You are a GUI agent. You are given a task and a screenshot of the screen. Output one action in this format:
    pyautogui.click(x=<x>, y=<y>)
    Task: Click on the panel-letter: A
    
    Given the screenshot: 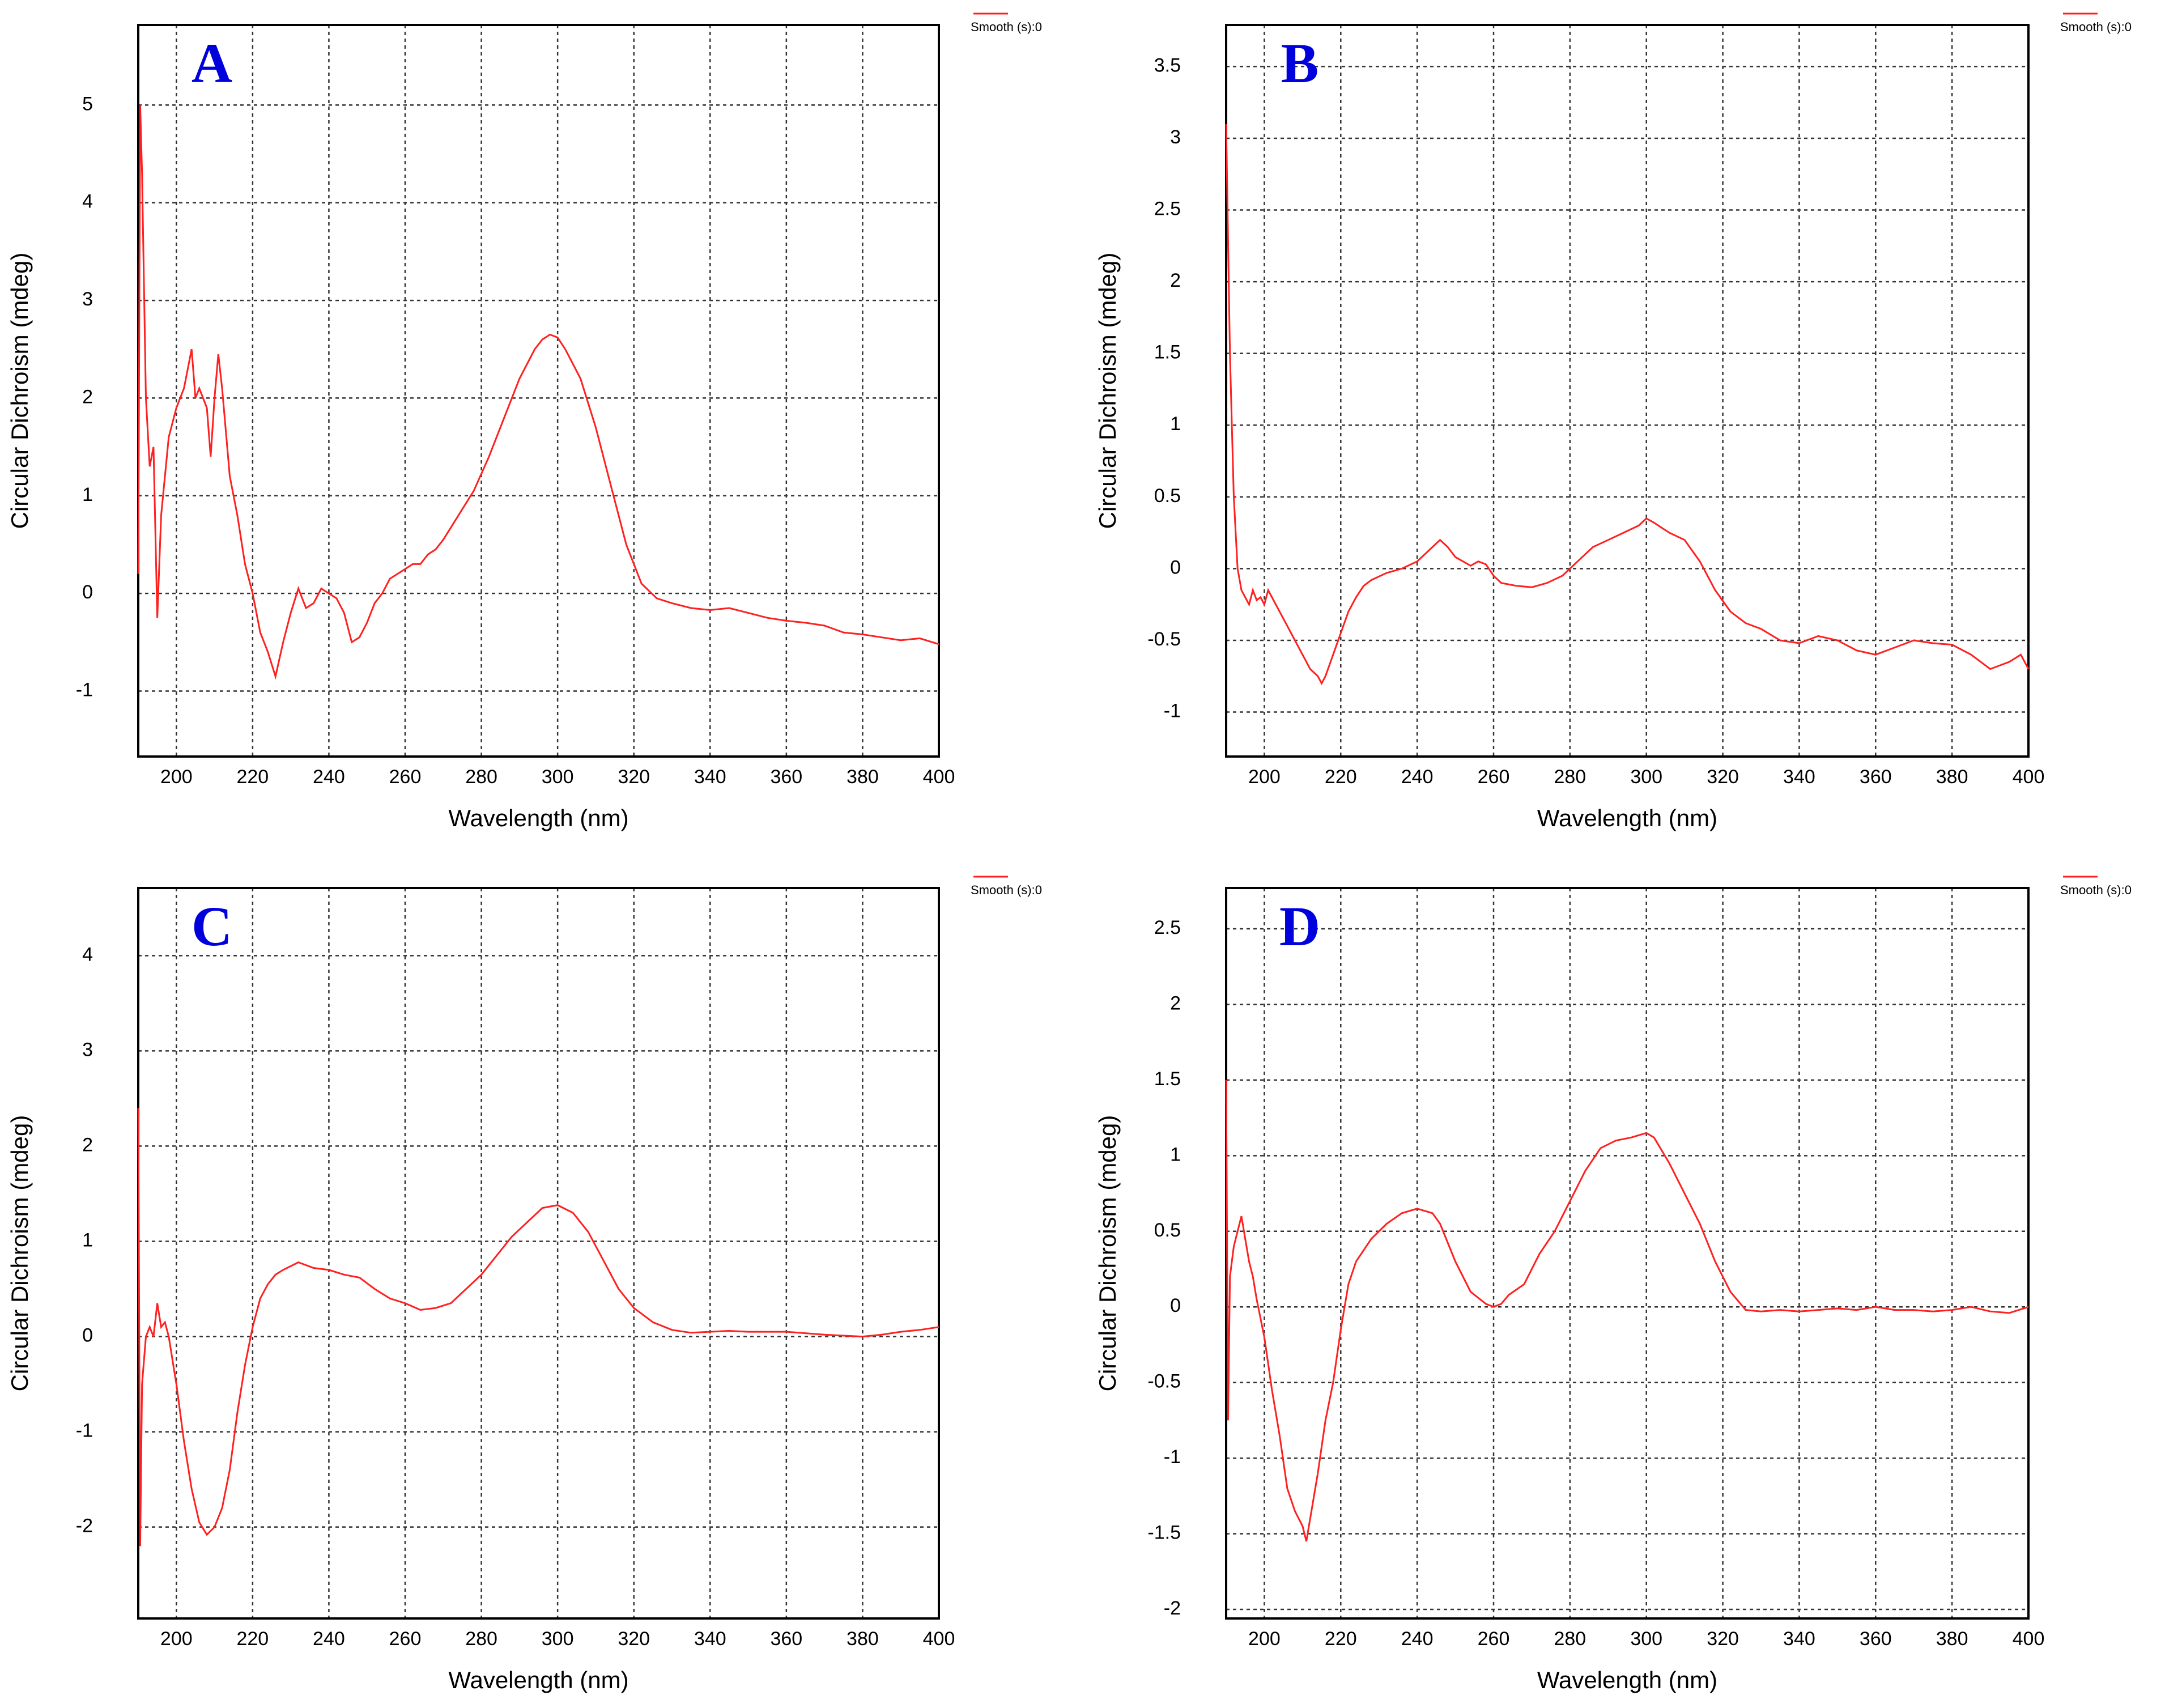 What is the action you would take?
    pyautogui.click(x=212, y=64)
    